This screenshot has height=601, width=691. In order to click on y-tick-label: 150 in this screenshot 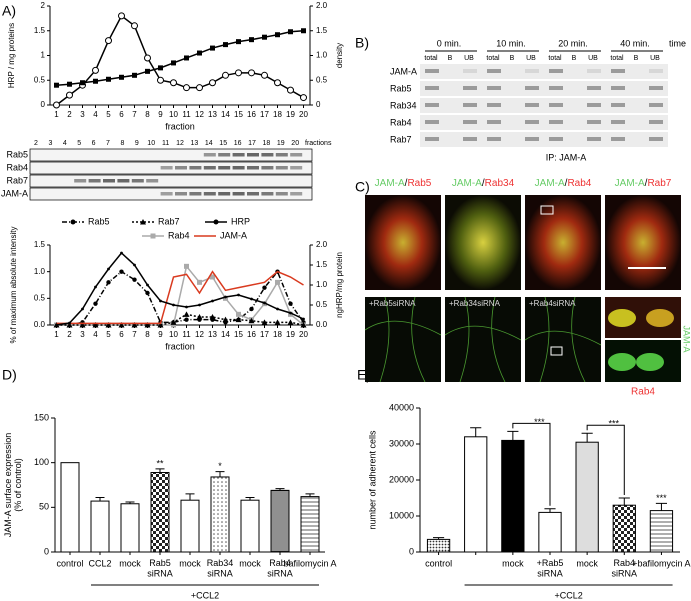, I will do `click(41, 417)`.